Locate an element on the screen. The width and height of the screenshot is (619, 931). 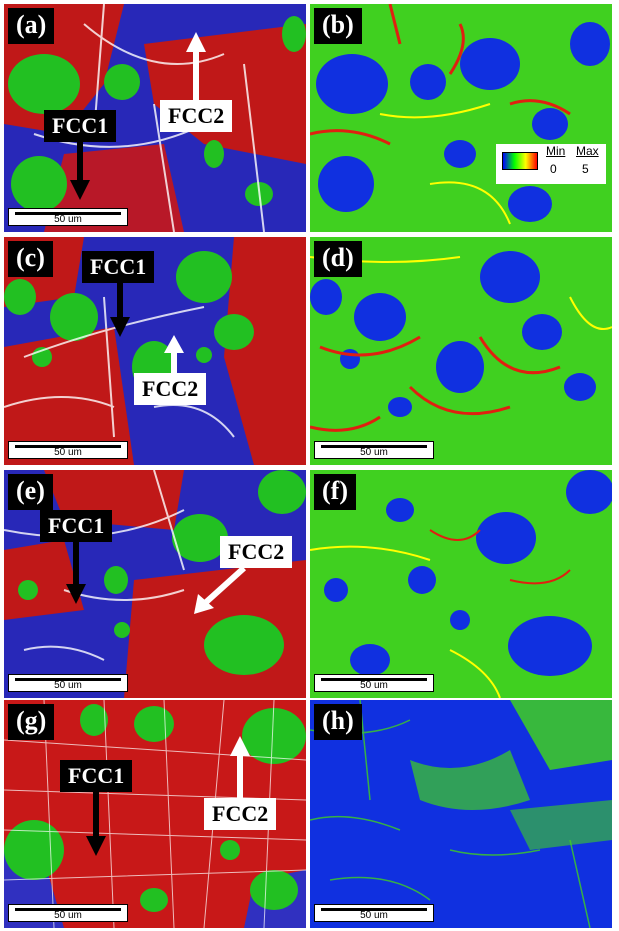
kam-map-f is located at coordinates (461, 584).